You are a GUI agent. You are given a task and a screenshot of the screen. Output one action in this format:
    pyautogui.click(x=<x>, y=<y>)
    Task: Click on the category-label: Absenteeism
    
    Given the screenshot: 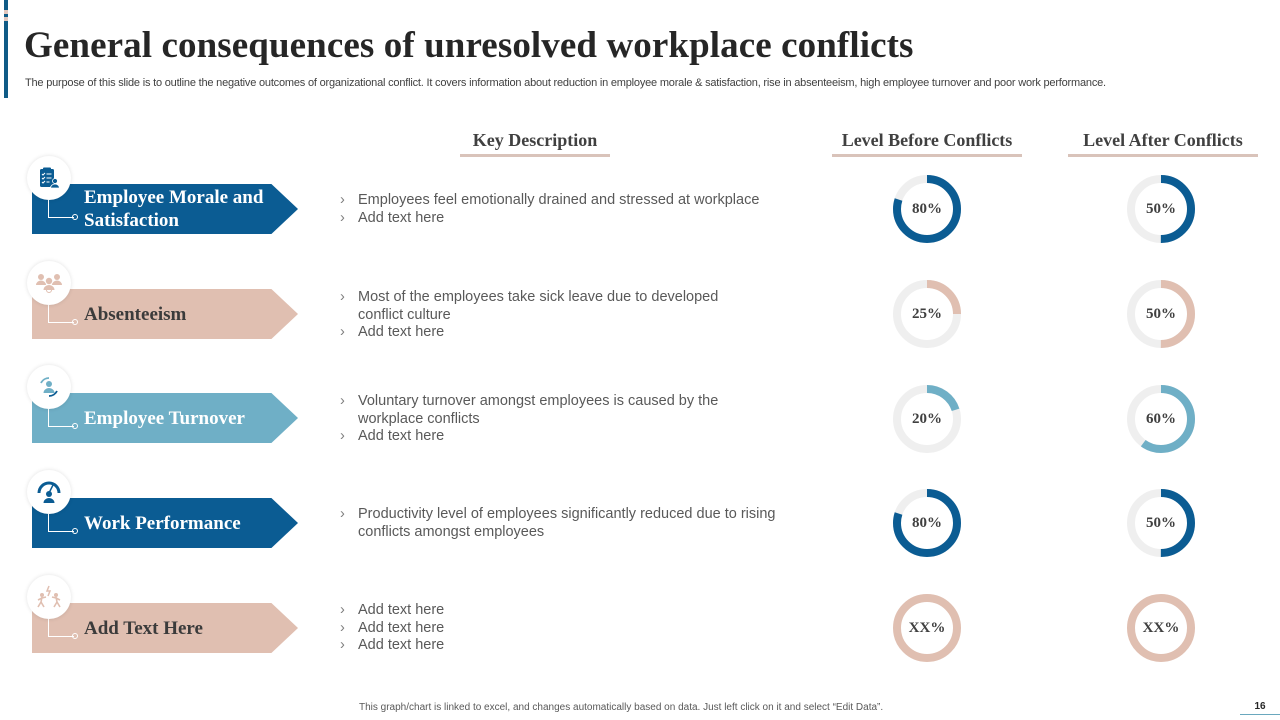 What is the action you would take?
    pyautogui.click(x=135, y=314)
    